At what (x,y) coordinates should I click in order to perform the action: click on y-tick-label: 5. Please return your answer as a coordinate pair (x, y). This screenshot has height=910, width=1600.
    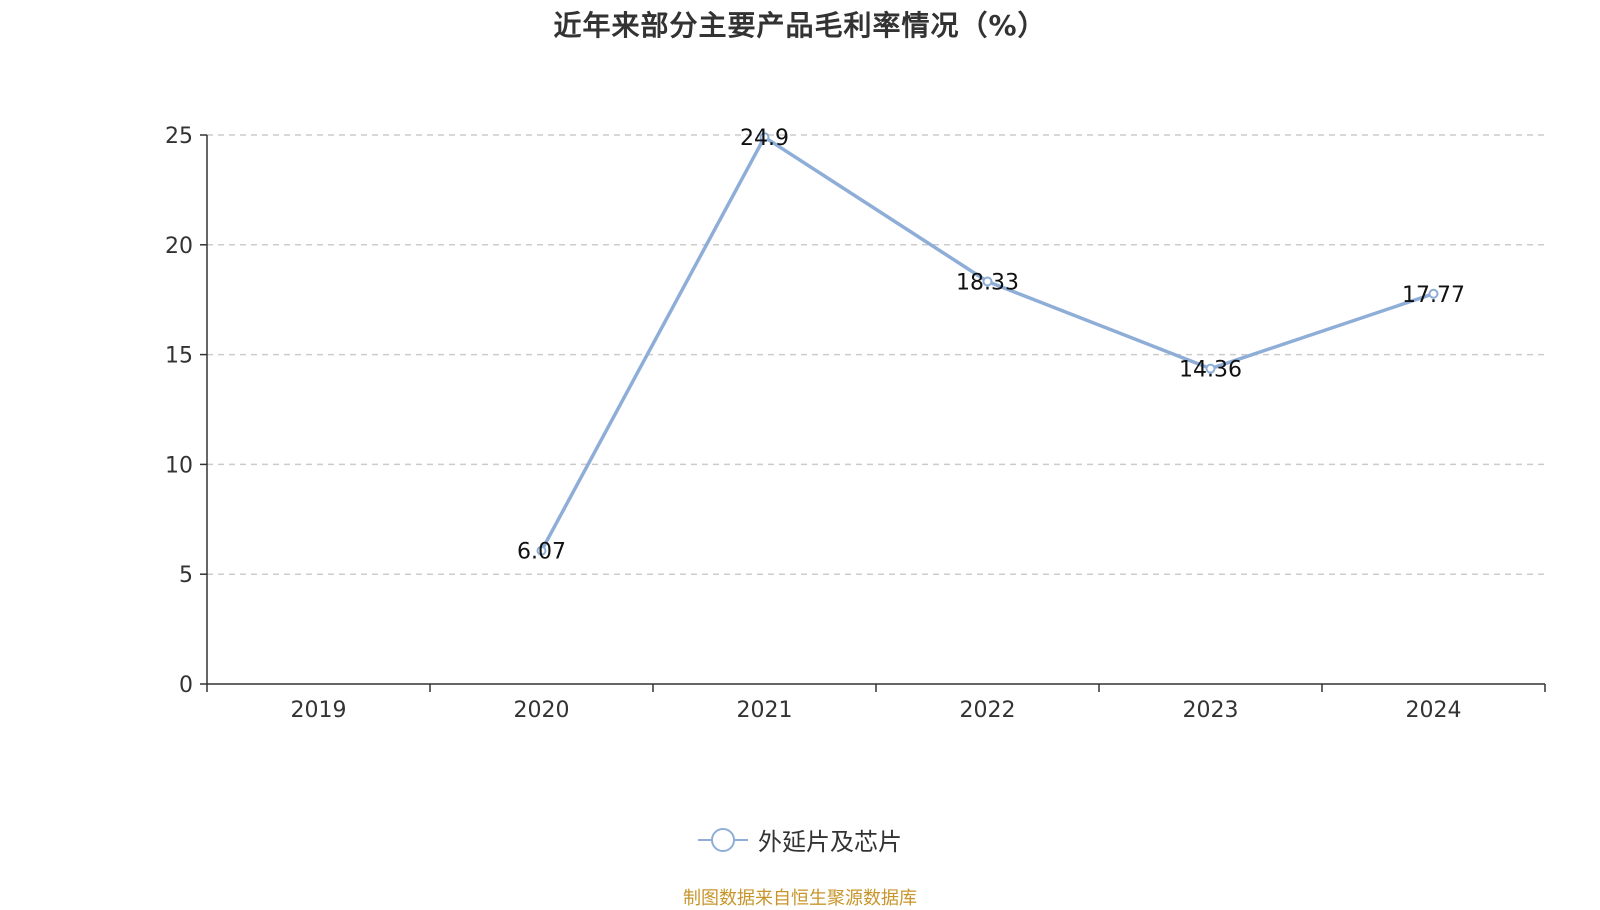
    Looking at the image, I should click on (186, 575).